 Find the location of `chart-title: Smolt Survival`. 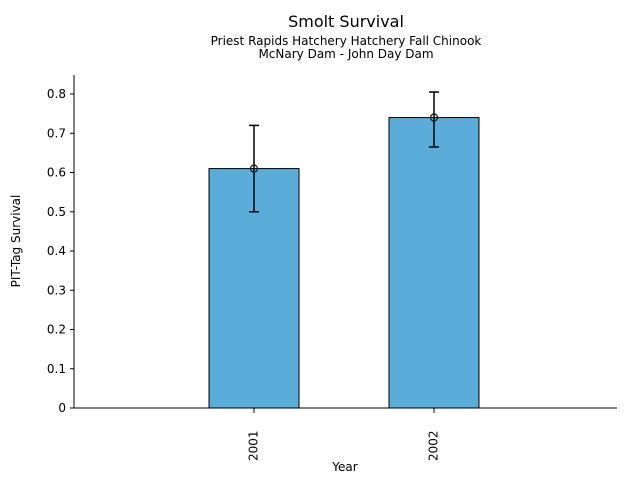

chart-title: Smolt Survival is located at coordinates (346, 21).